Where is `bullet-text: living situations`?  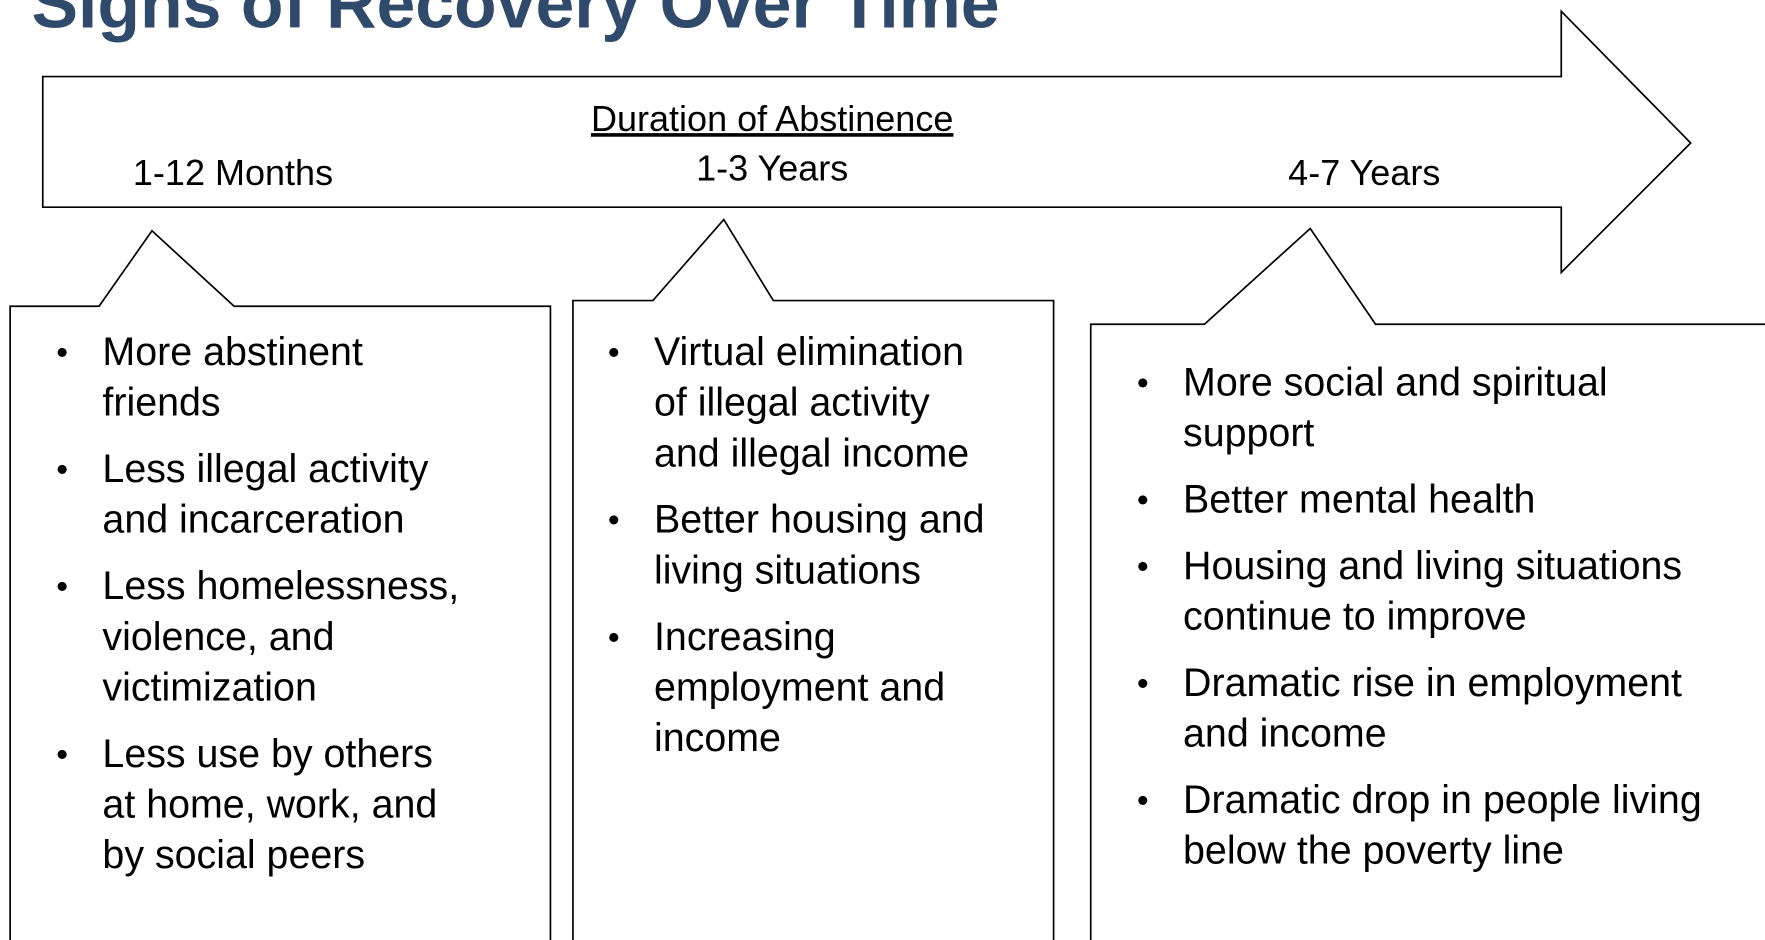 bullet-text: living situations is located at coordinates (787, 570).